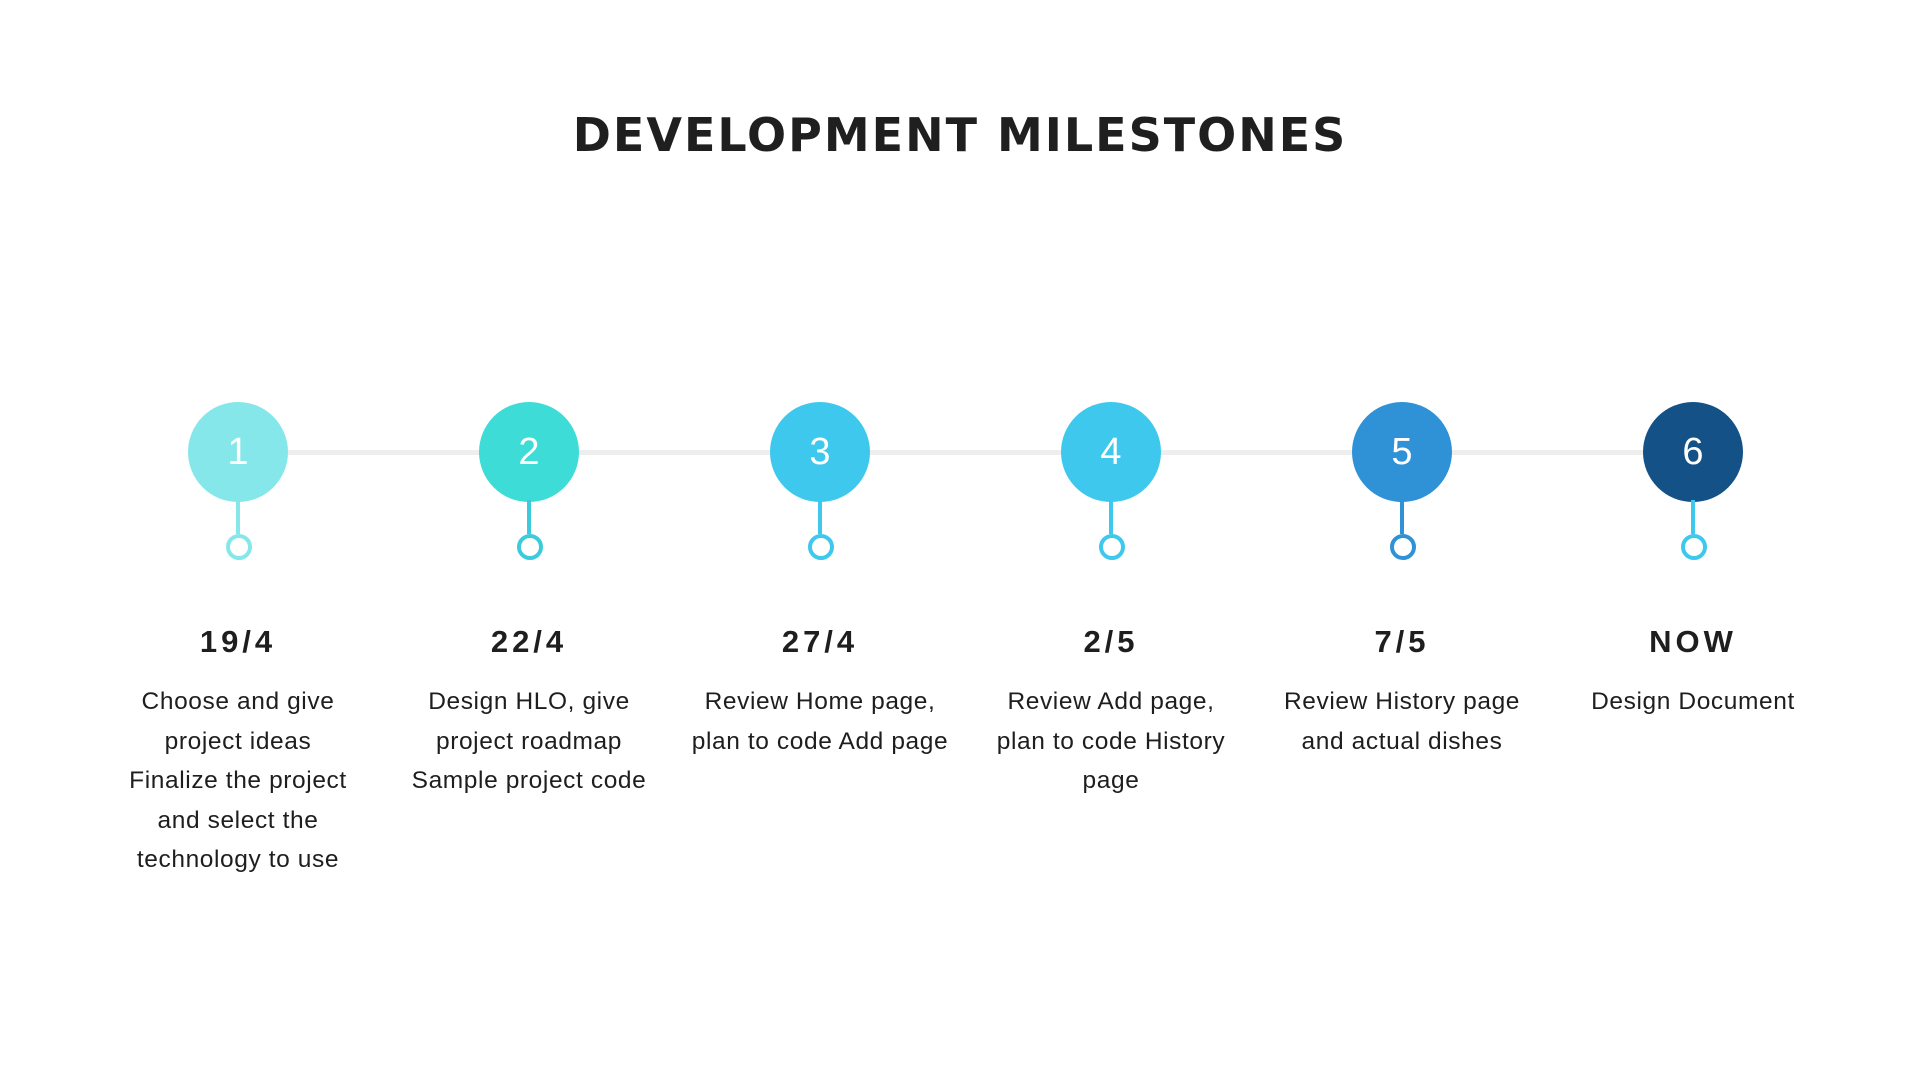 The height and width of the screenshot is (1080, 1920). I want to click on milestone-date: 7/5, so click(1402, 641).